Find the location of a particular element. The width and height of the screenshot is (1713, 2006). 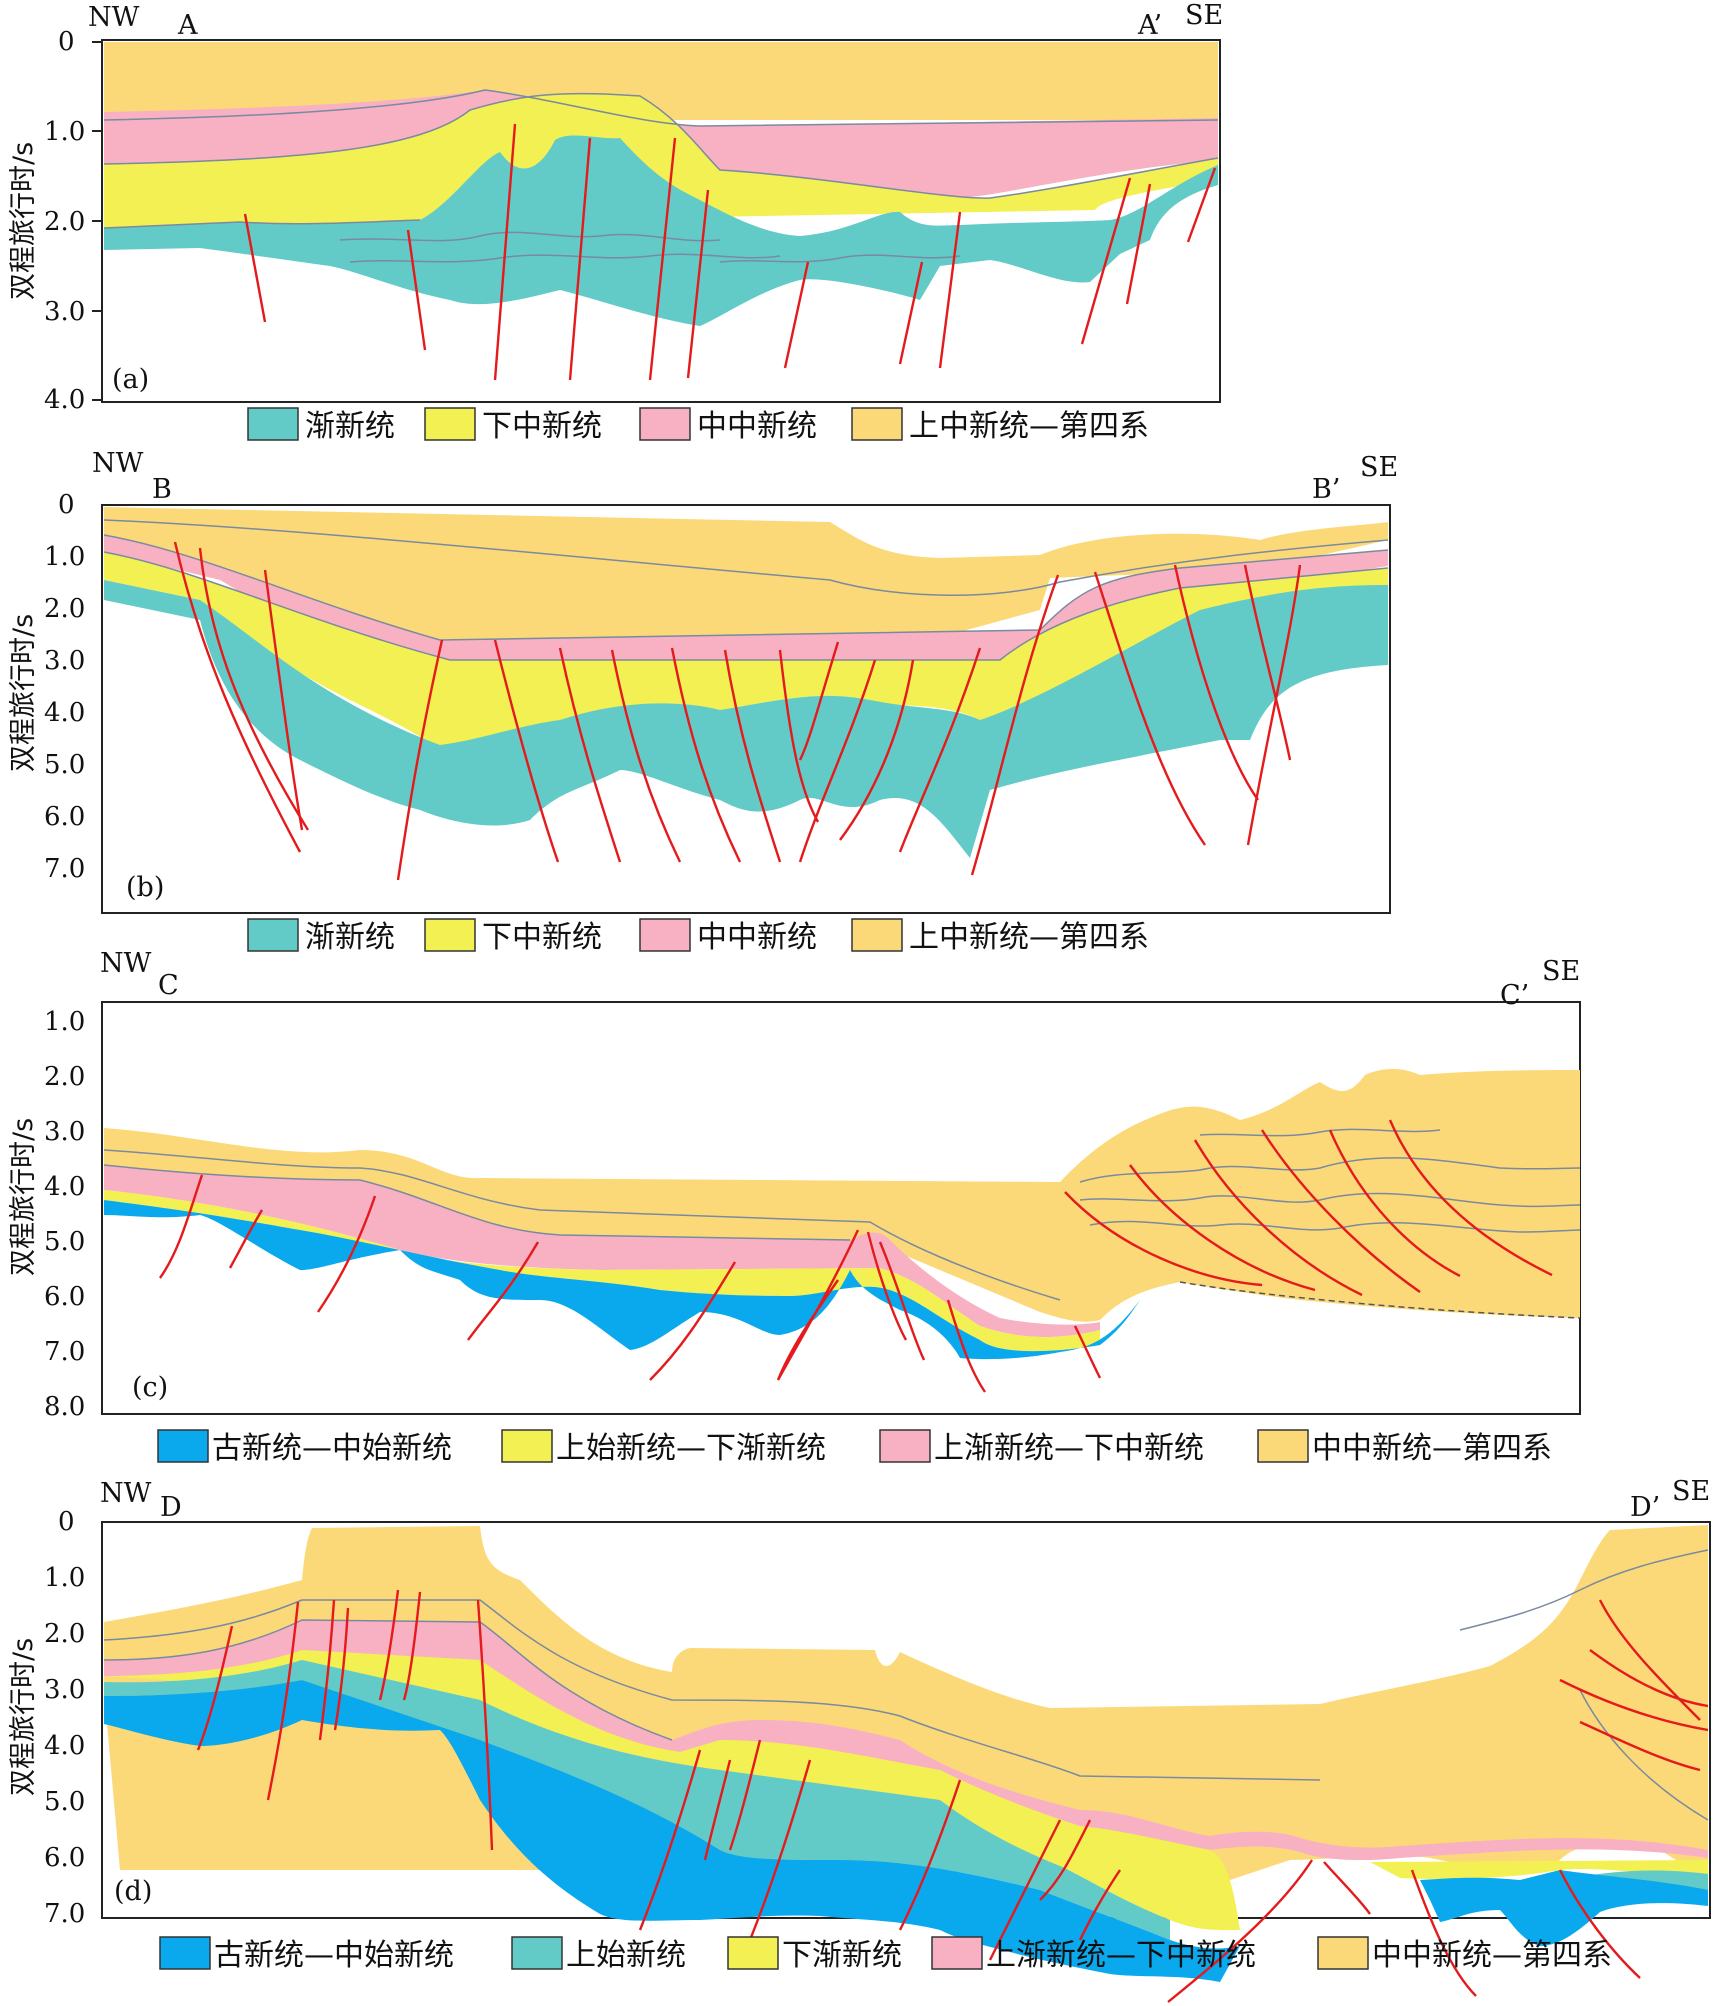

panel-d-end: D’ is located at coordinates (1645, 1507).